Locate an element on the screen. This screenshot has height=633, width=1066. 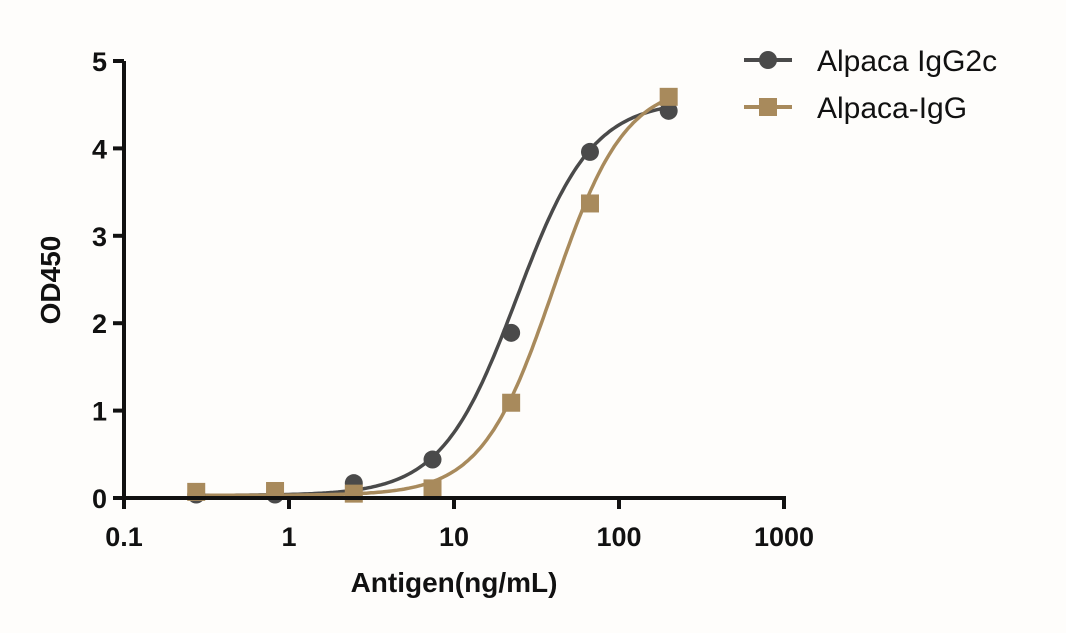
legend-label: Alpaca IgG2c is located at coordinates (907, 61).